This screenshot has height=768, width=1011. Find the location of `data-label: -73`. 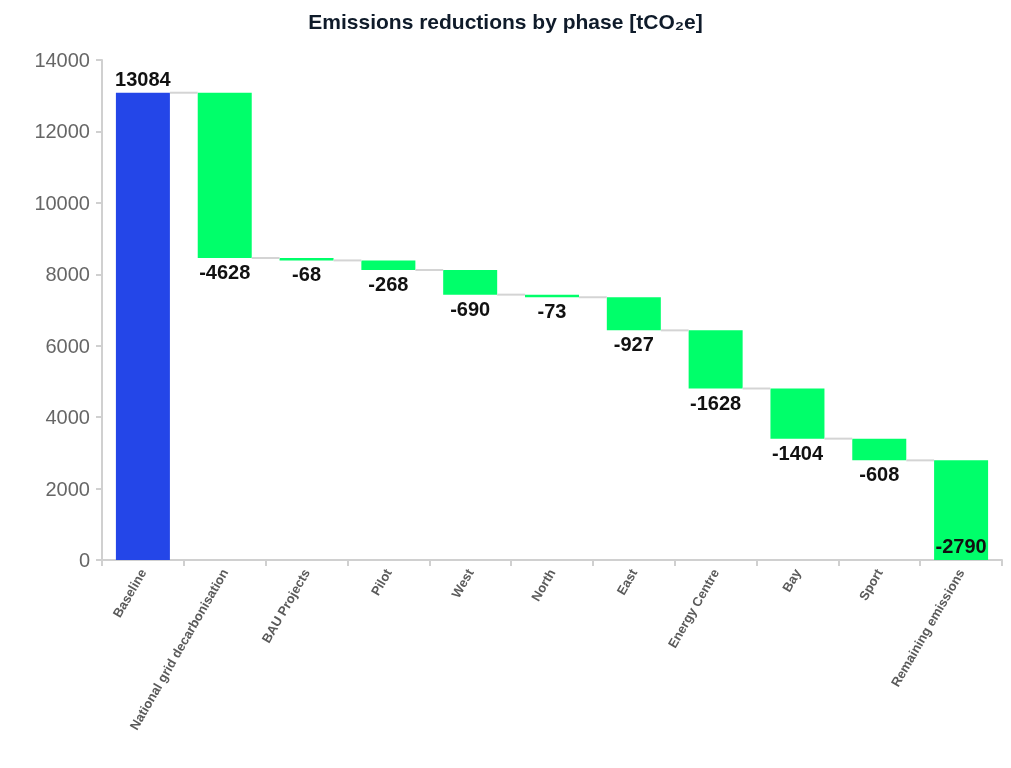

data-label: -73 is located at coordinates (552, 311).